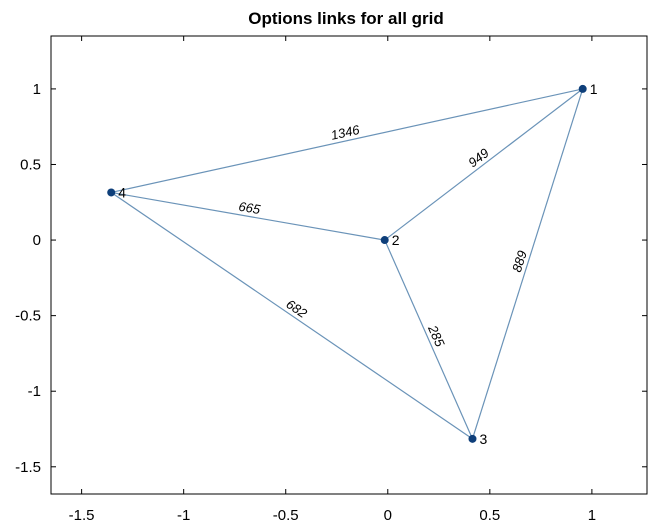 This screenshot has height=524, width=649. I want to click on y-tick-label: 0.5, so click(30, 164).